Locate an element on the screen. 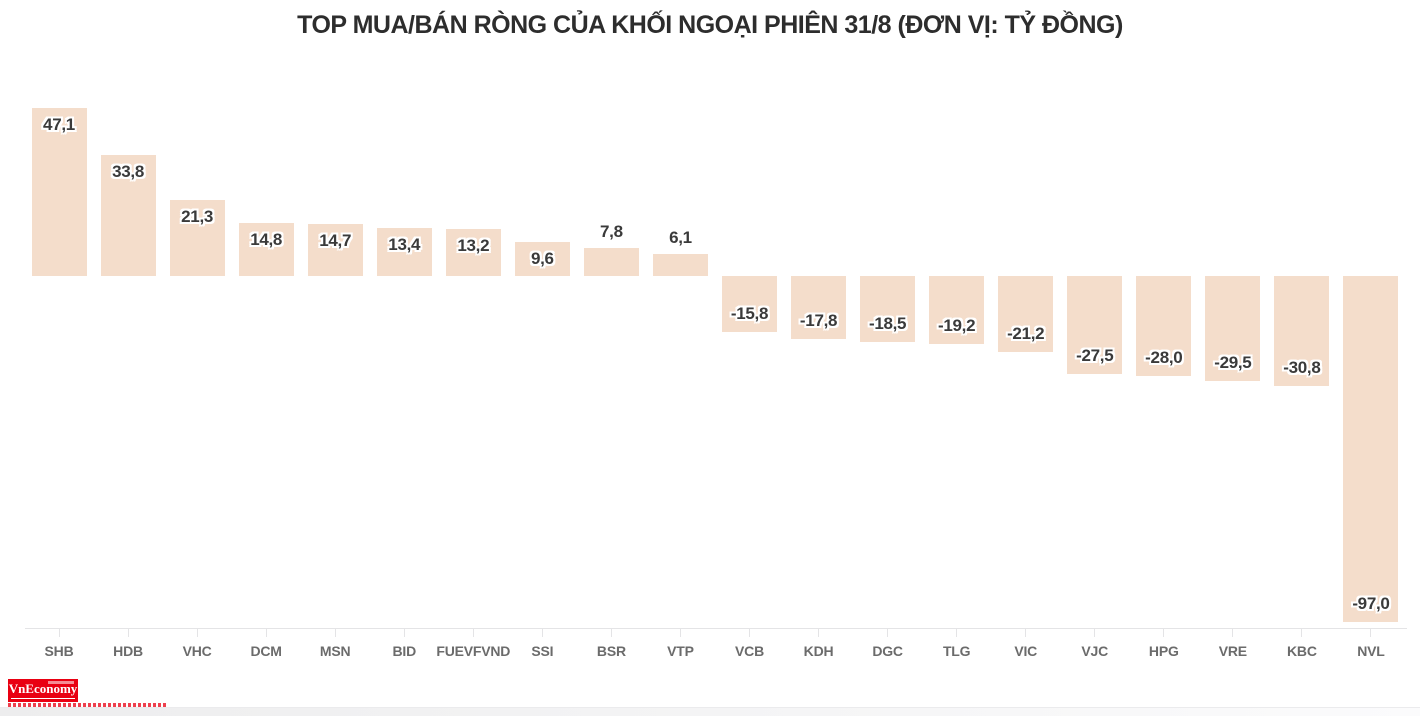 This screenshot has height=716, width=1420. x-axis-label-msn: MSN is located at coordinates (335, 651).